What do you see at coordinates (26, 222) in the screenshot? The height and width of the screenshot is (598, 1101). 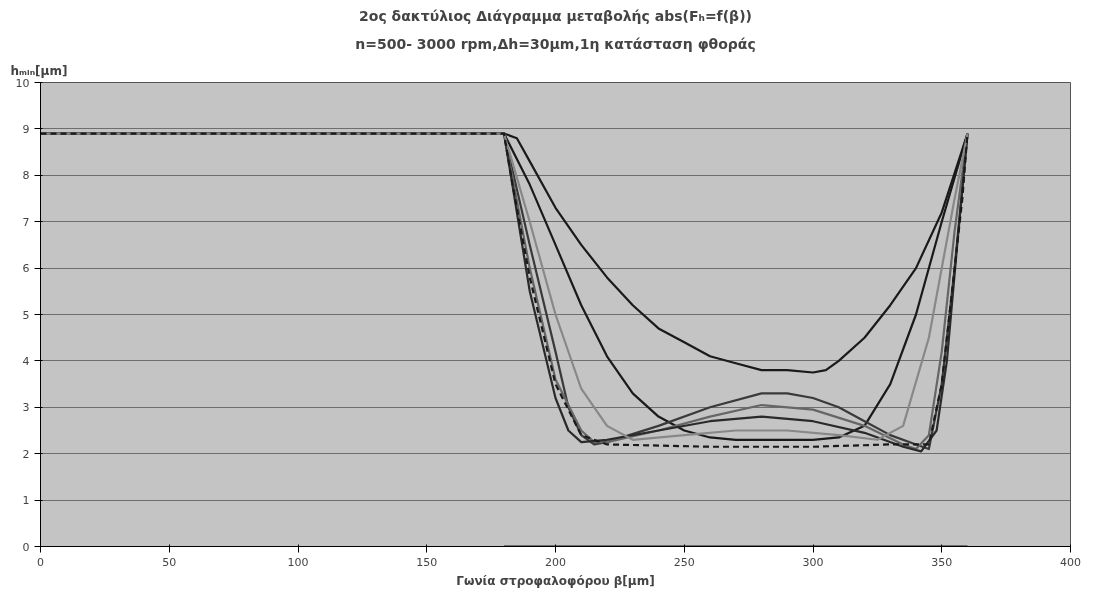 I see `y-tick-label: 7` at bounding box center [26, 222].